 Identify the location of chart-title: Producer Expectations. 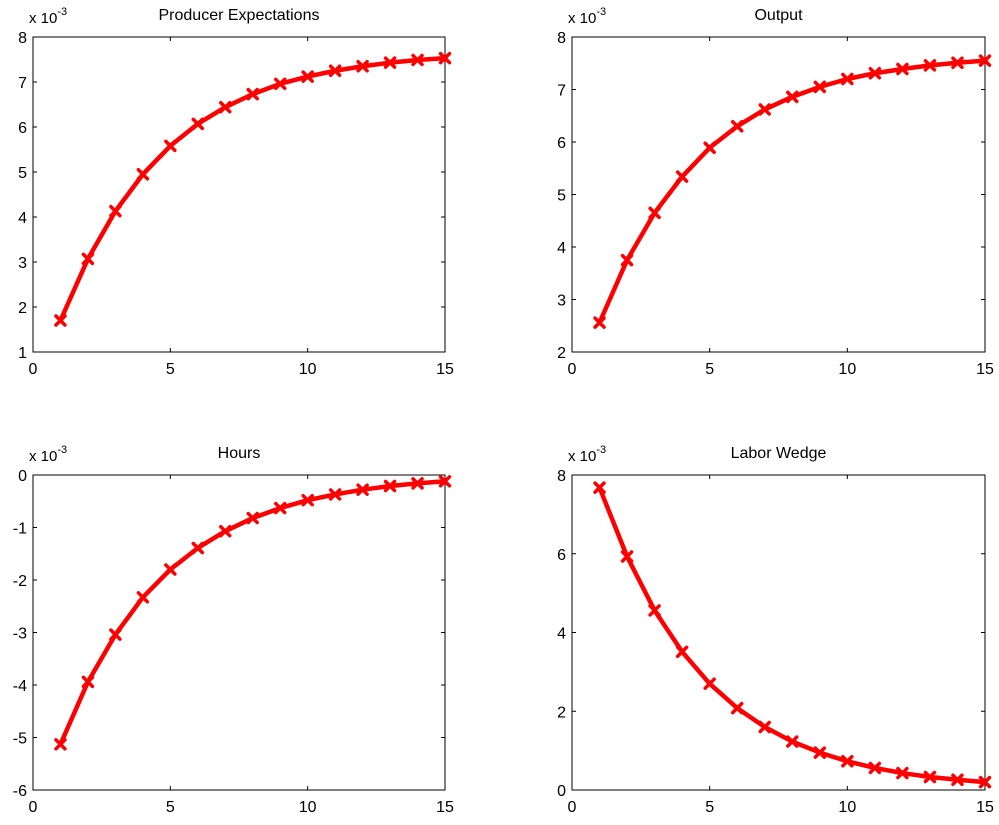
(239, 15).